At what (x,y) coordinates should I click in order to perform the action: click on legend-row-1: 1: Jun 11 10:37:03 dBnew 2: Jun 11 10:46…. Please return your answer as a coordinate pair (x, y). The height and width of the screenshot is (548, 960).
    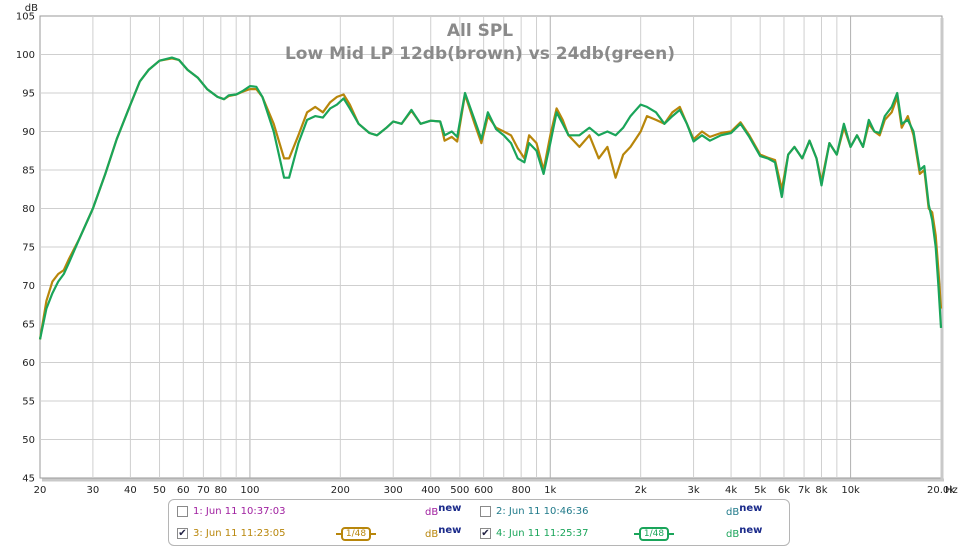
    Looking at the image, I should click on (479, 512).